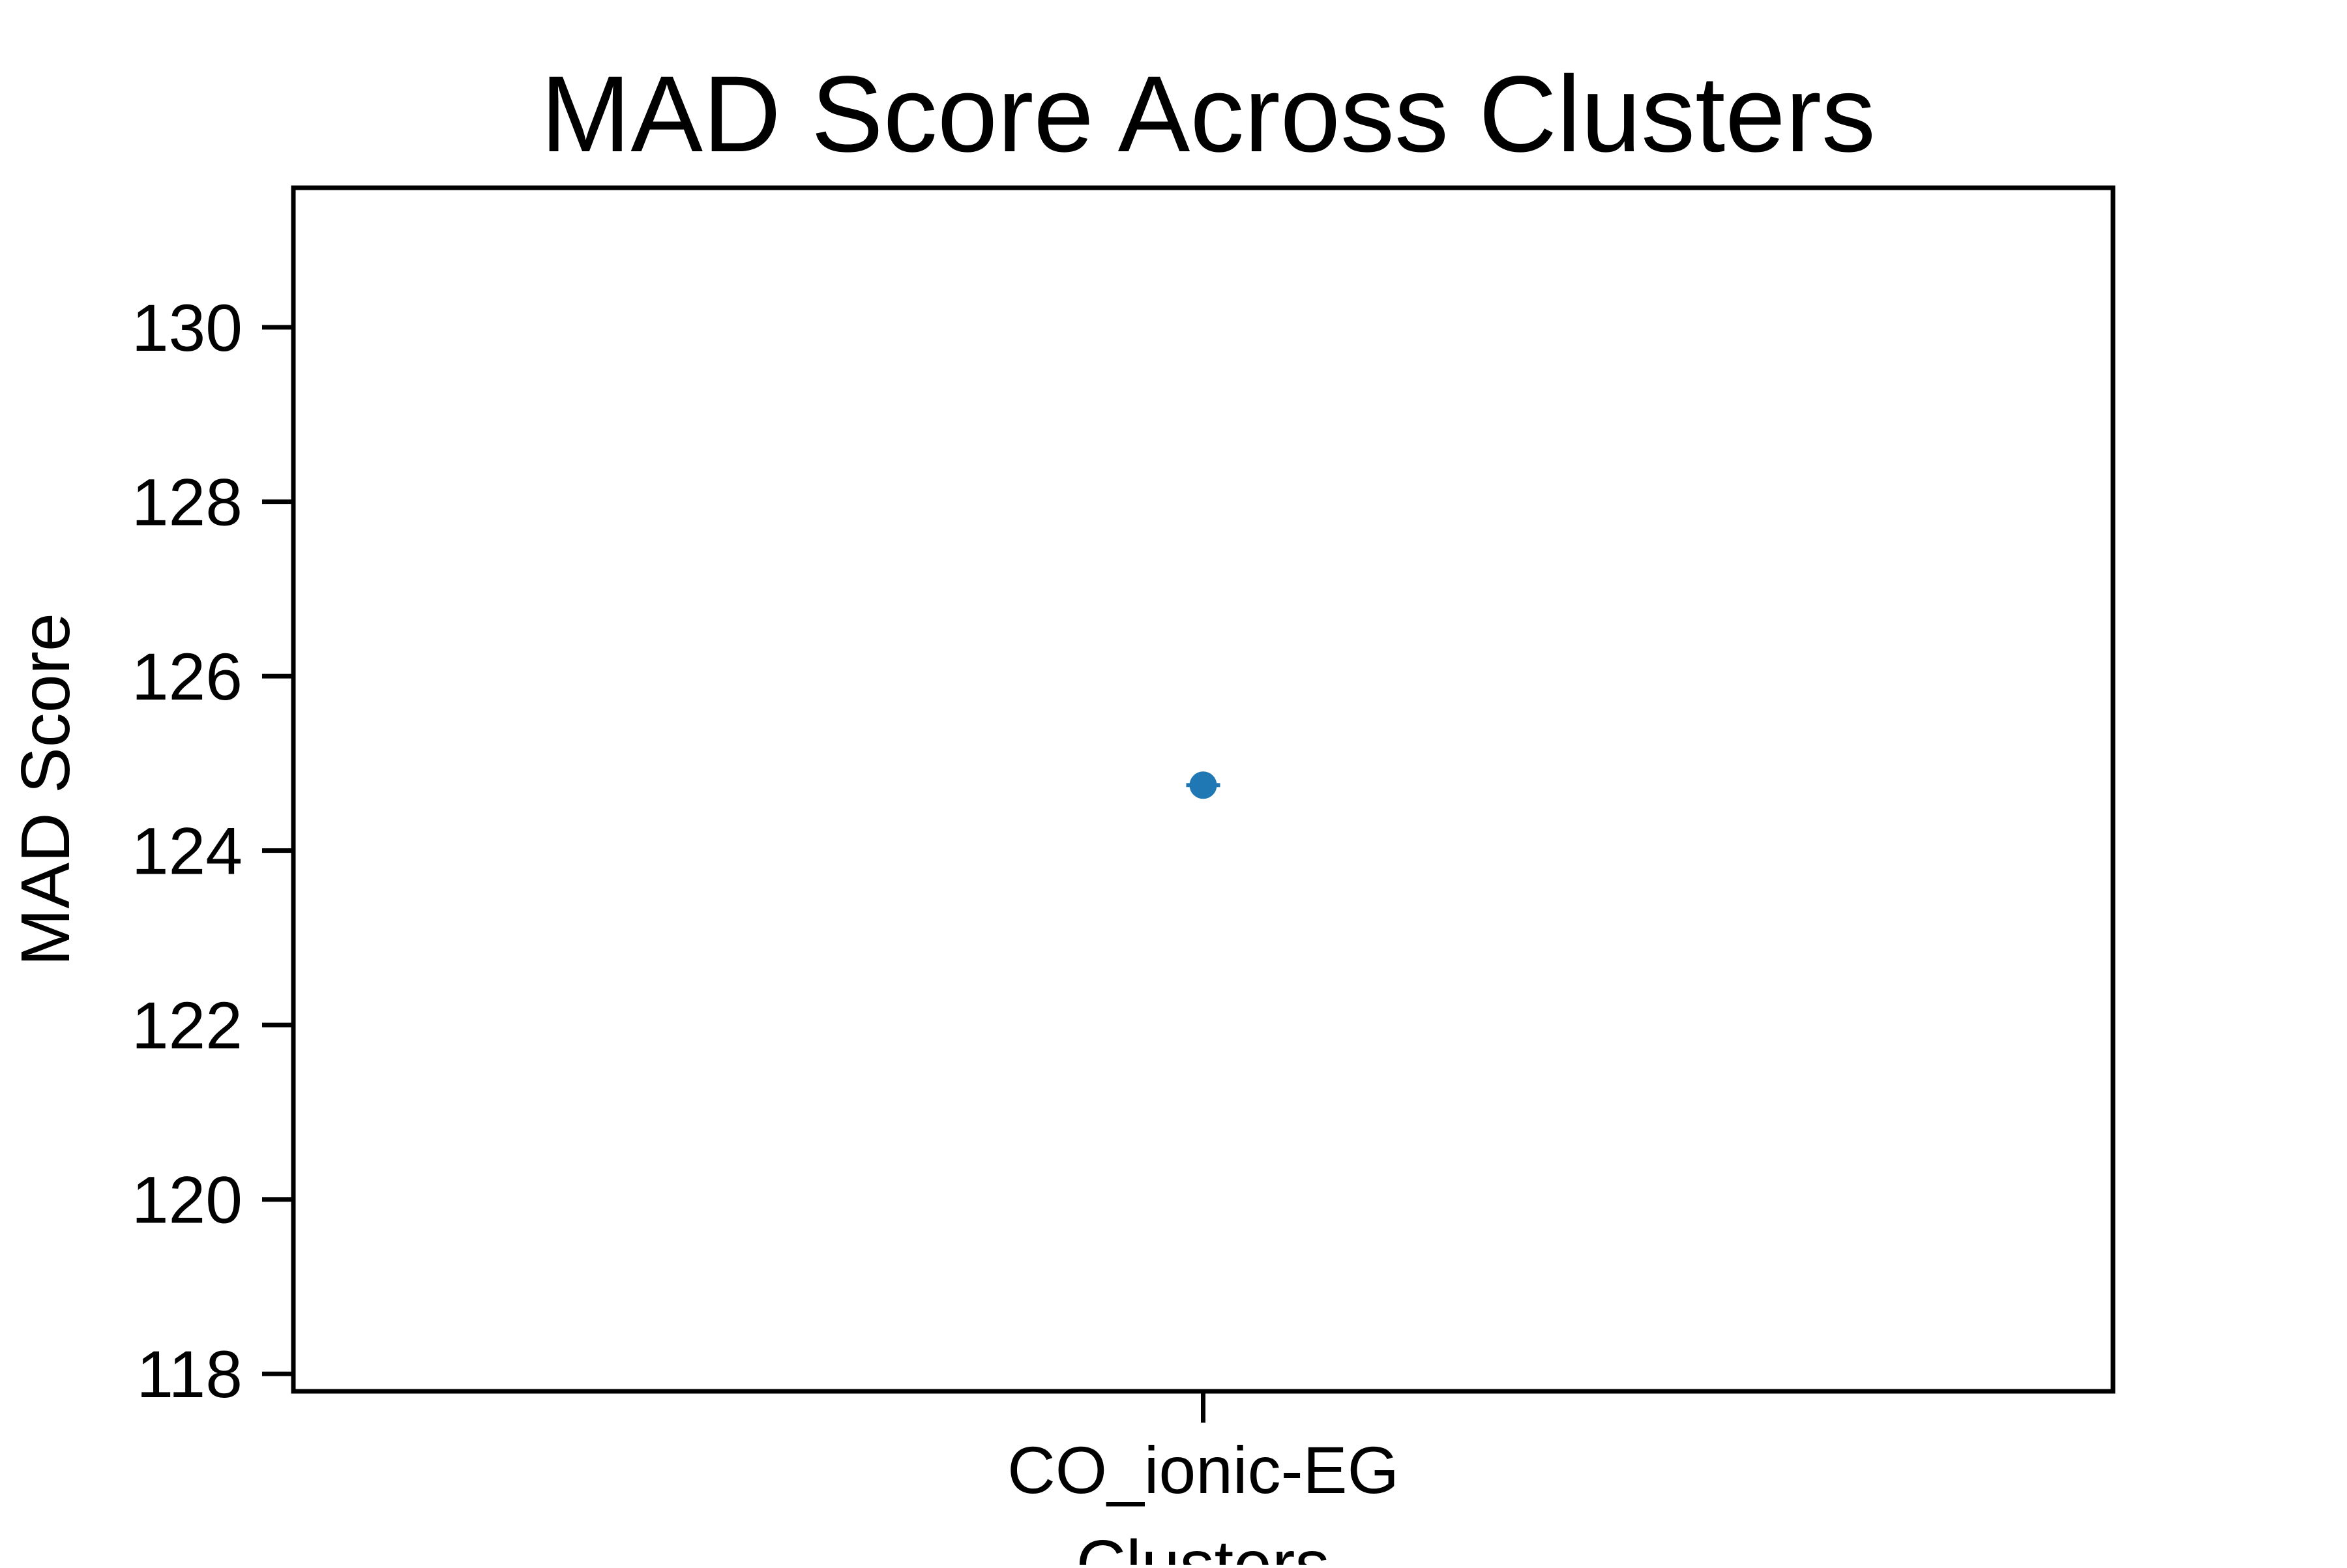 This screenshot has width=2347, height=1568. What do you see at coordinates (187, 1200) in the screenshot?
I see `y-tick-label: 120` at bounding box center [187, 1200].